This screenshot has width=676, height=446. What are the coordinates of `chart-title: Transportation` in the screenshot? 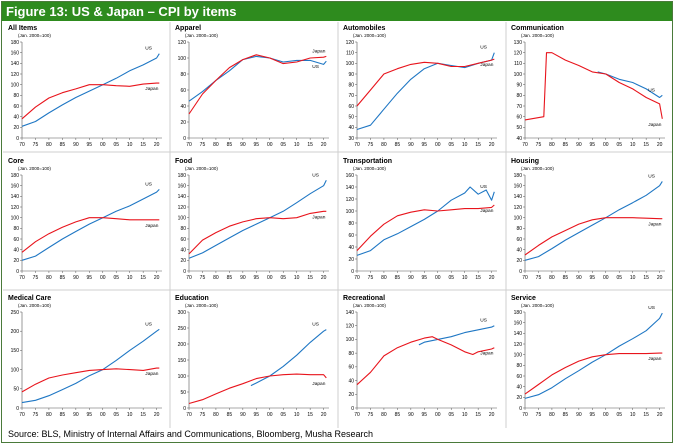 It's located at (367, 161).